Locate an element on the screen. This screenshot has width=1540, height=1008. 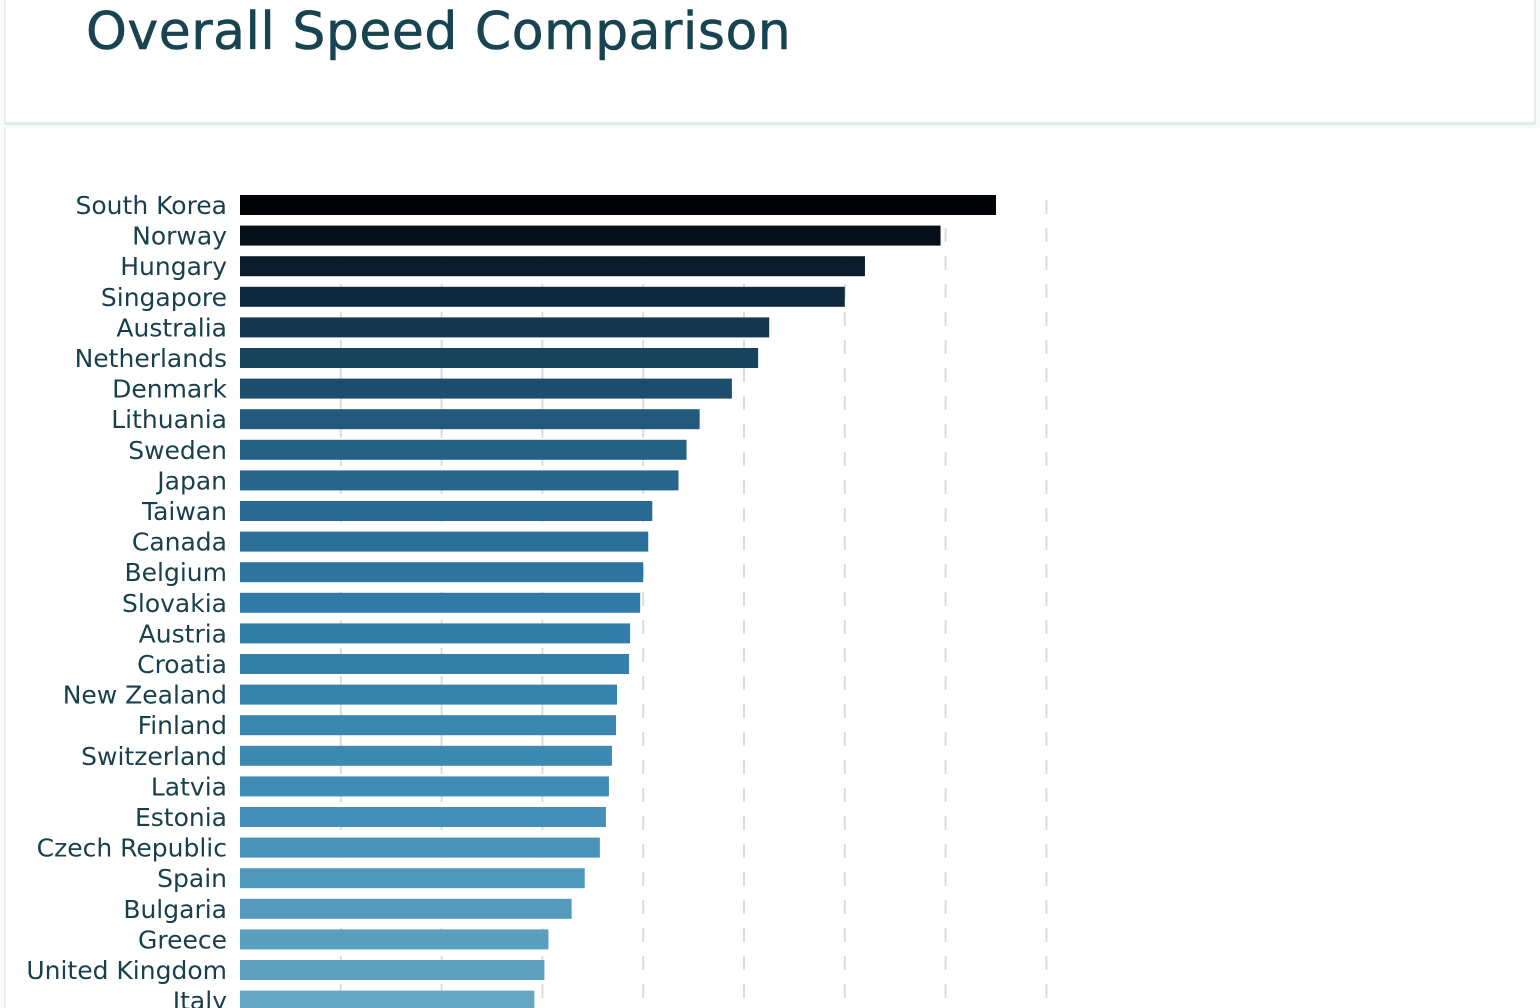
header-panel: Overall Speed Comparison is located at coordinates (770, 62).